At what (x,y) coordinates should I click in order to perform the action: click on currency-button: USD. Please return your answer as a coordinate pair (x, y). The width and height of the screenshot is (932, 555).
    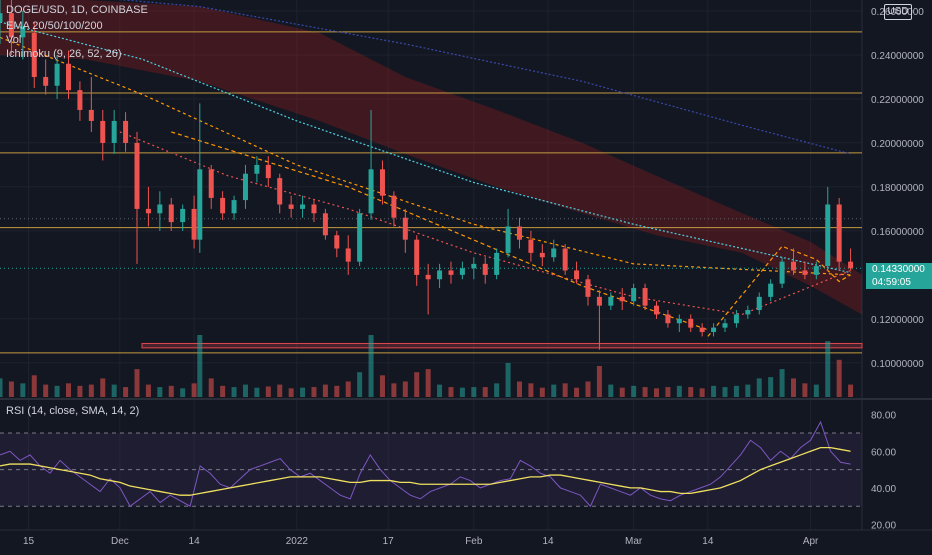
    Looking at the image, I should click on (898, 12).